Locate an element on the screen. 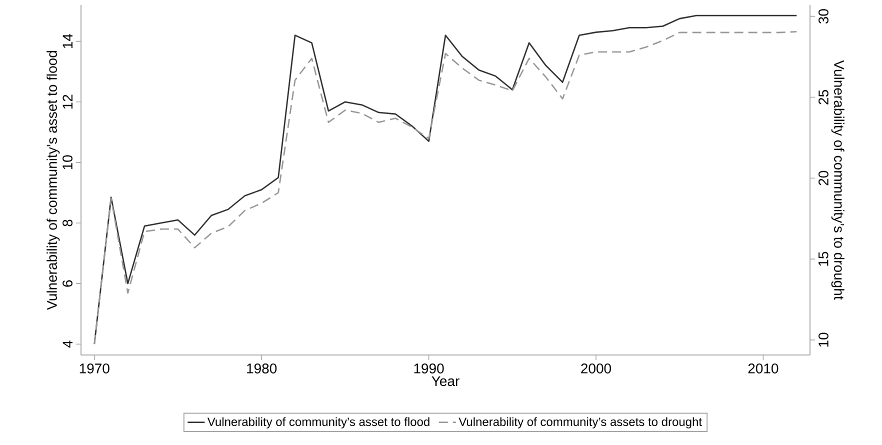 The image size is (882, 445). x-axis-title: Year is located at coordinates (446, 381).